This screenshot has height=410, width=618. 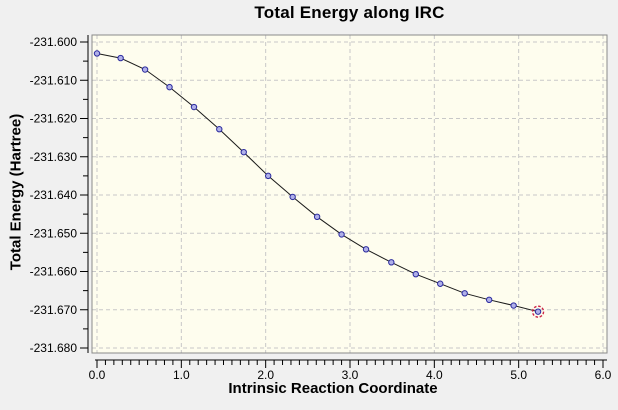 I want to click on selected-point-ring, so click(x=538, y=311).